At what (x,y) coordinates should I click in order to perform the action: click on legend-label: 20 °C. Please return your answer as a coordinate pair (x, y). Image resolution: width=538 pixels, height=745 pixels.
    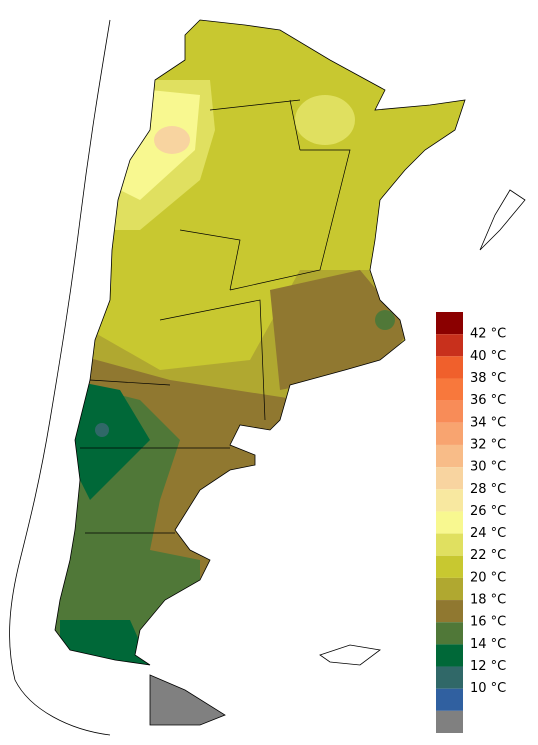
    Looking at the image, I should click on (488, 577).